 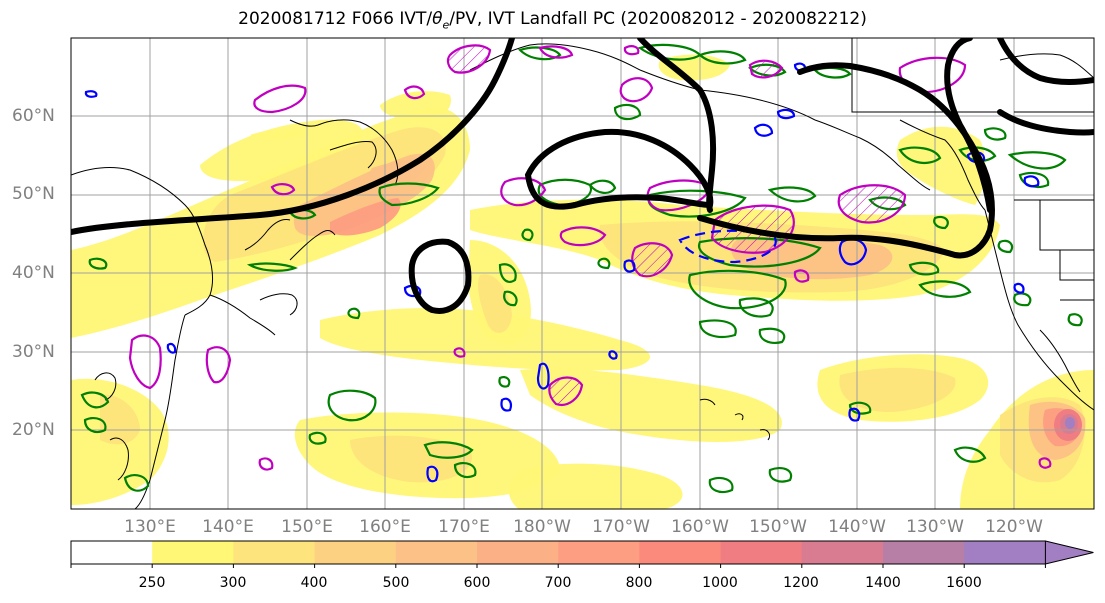 What do you see at coordinates (33, 194) in the screenshot?
I see `lat-label-50n: 50°N` at bounding box center [33, 194].